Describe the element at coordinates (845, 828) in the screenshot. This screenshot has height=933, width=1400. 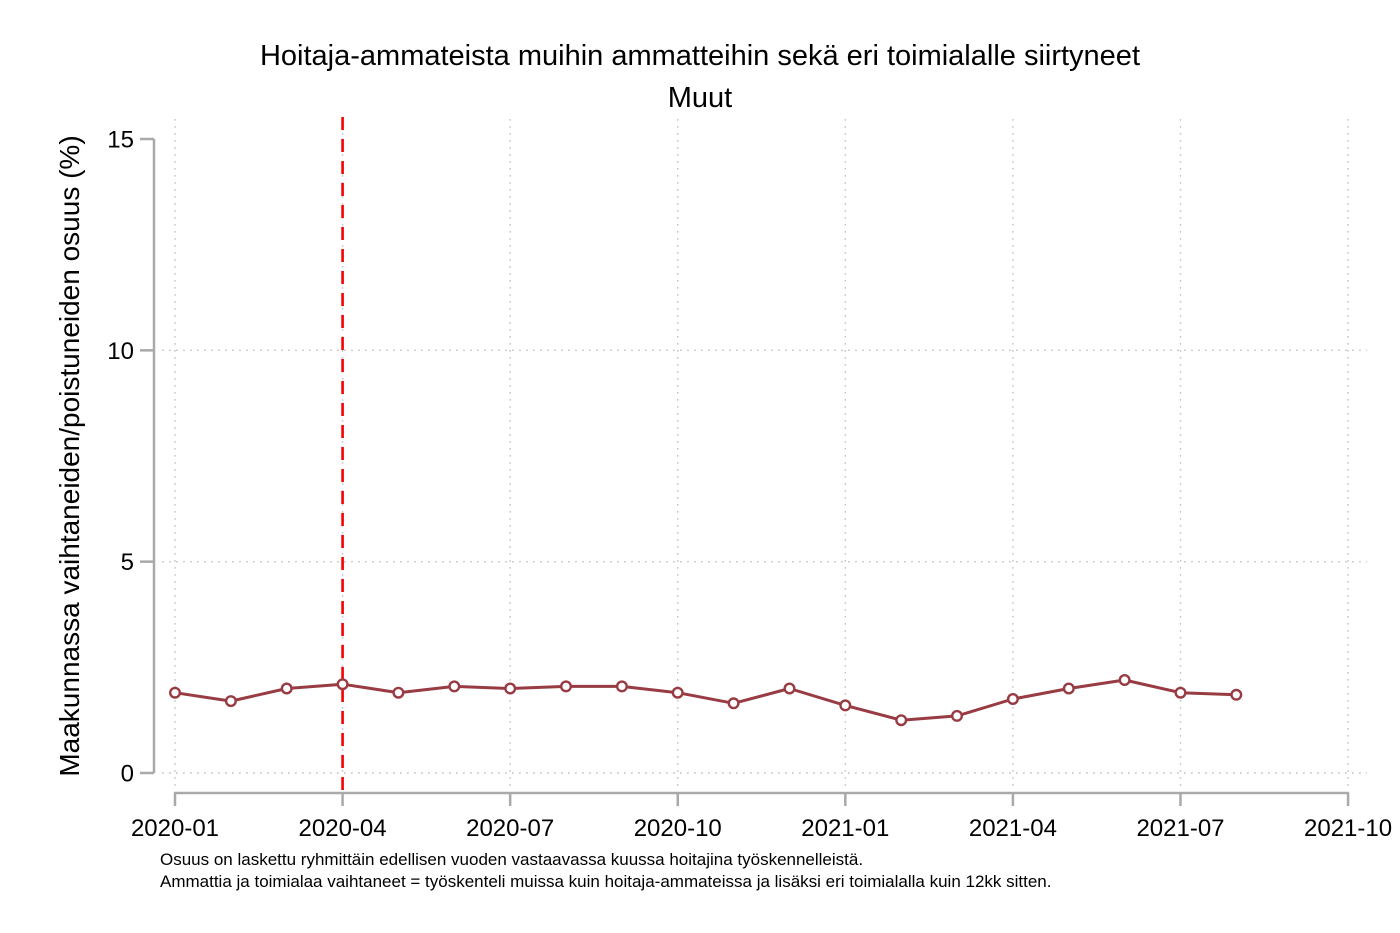
I see `x-tick-label: 2021-01` at that location.